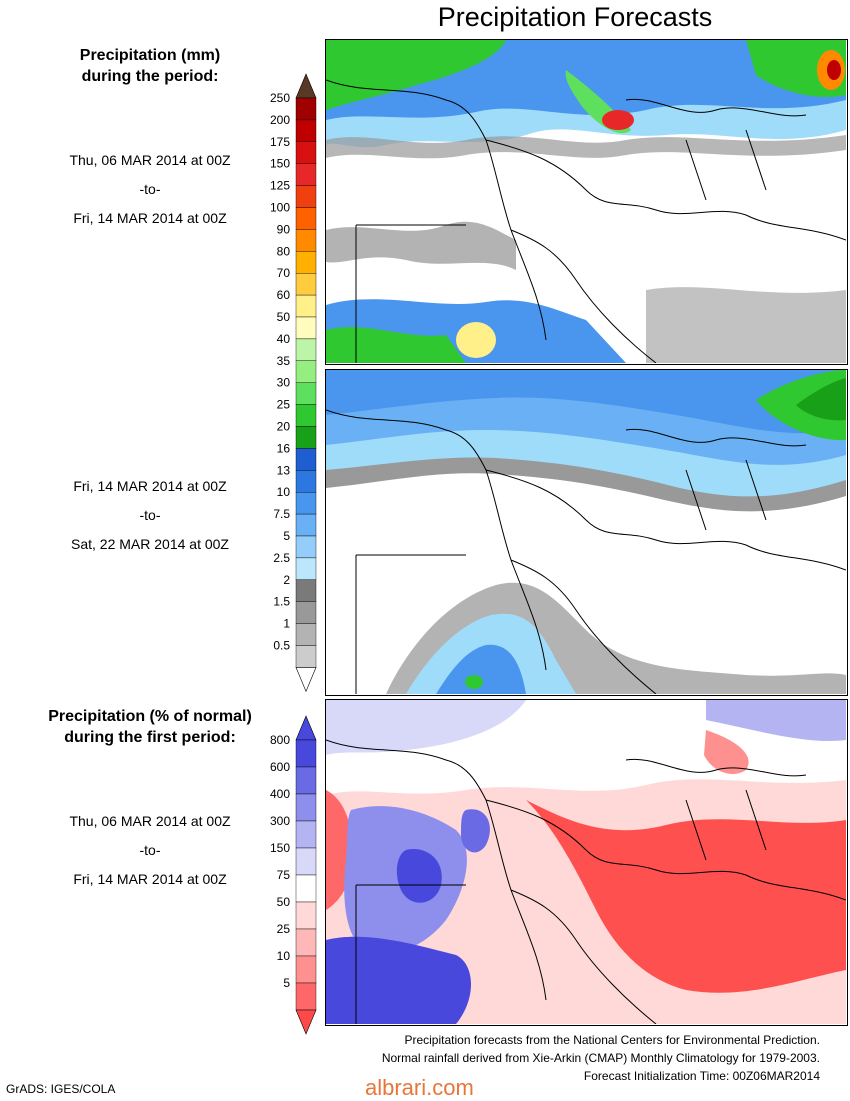 Image resolution: width=850 pixels, height=1101 pixels. I want to click on pct-legend-tick-label: 600, so click(280, 767).